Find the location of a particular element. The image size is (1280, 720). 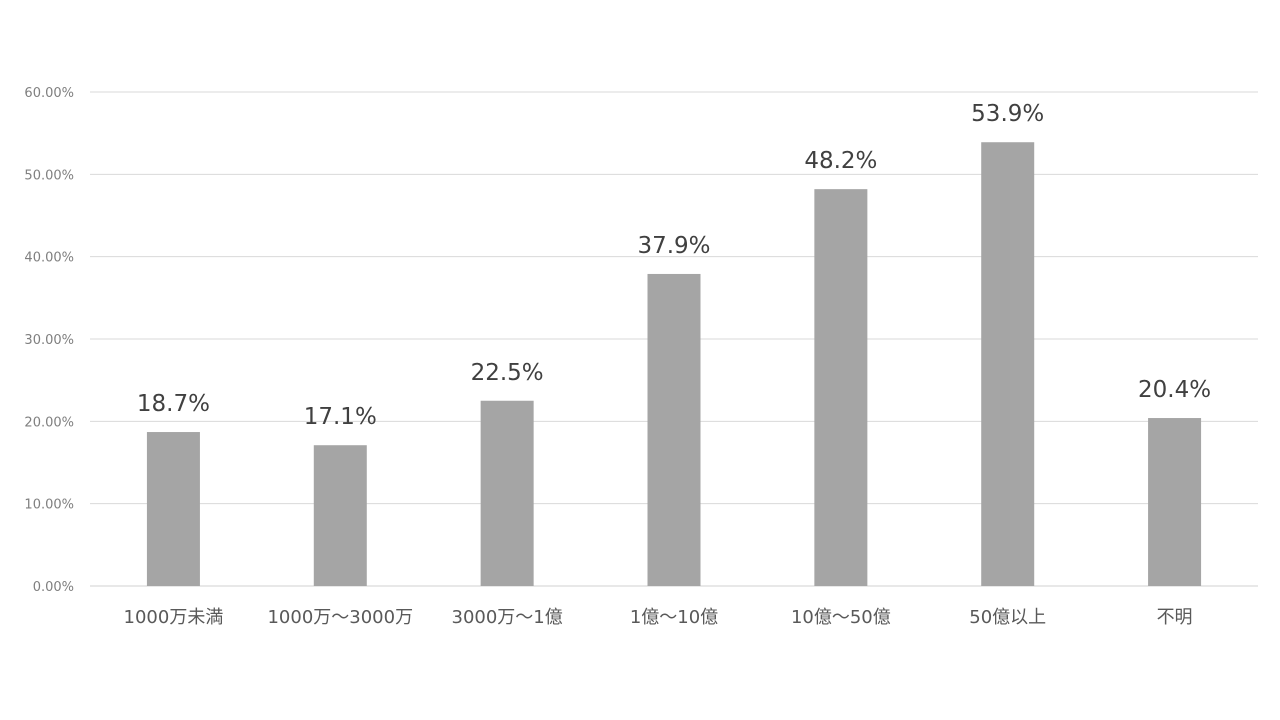

y-tick-label: 20.00% is located at coordinates (49, 422).